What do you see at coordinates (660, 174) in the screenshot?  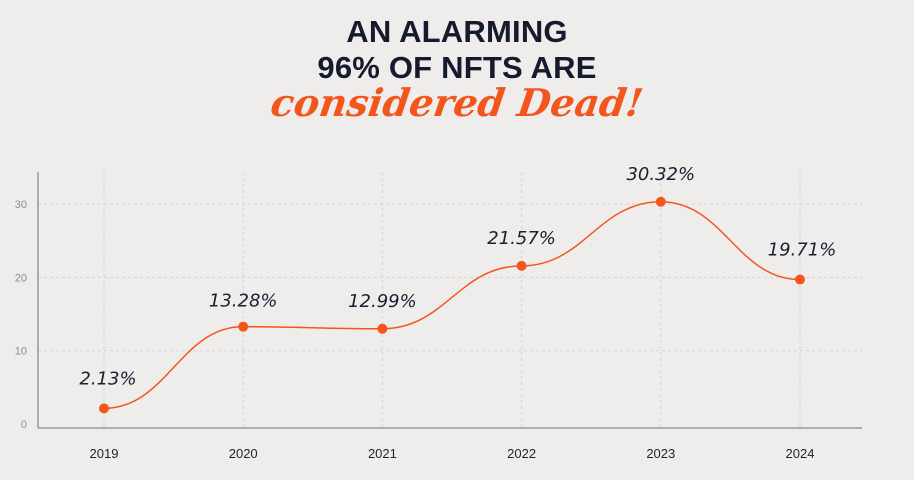 I see `data-label: 30.32%` at bounding box center [660, 174].